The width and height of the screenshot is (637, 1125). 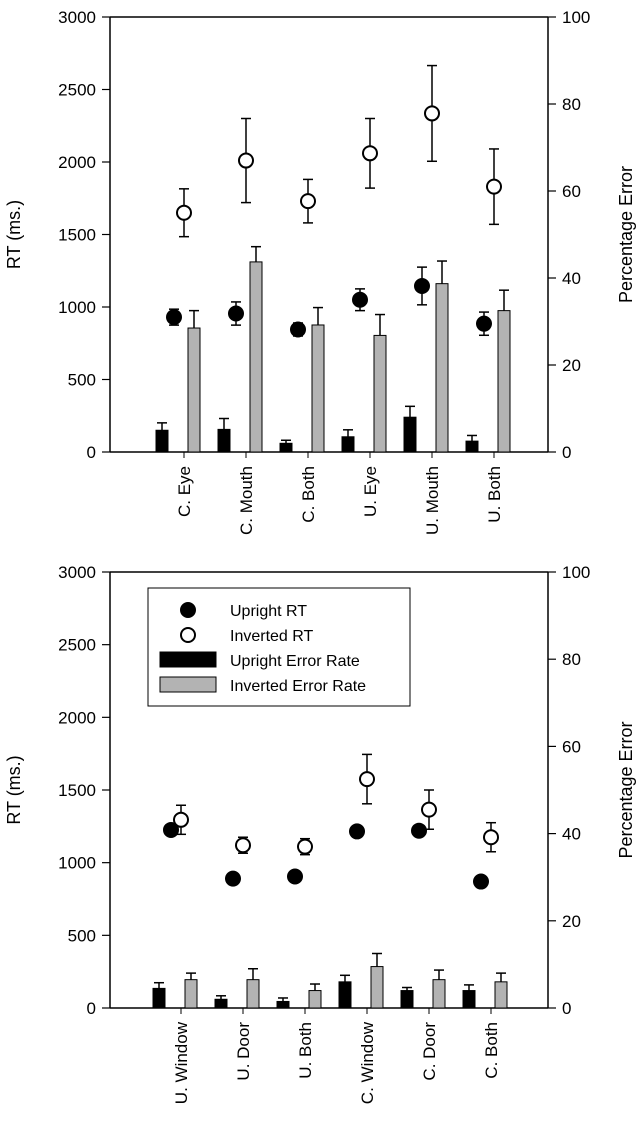 I want to click on legend-label: Upright RT, so click(x=268, y=611).